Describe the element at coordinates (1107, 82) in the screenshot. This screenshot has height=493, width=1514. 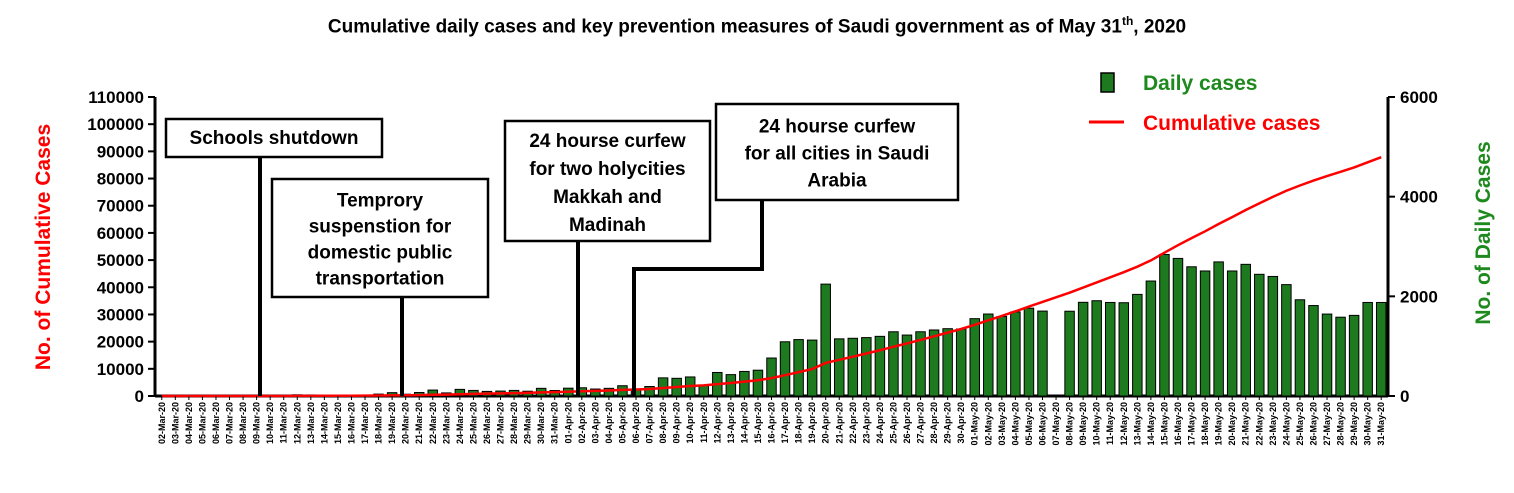
I see `legend-swatch-daily` at that location.